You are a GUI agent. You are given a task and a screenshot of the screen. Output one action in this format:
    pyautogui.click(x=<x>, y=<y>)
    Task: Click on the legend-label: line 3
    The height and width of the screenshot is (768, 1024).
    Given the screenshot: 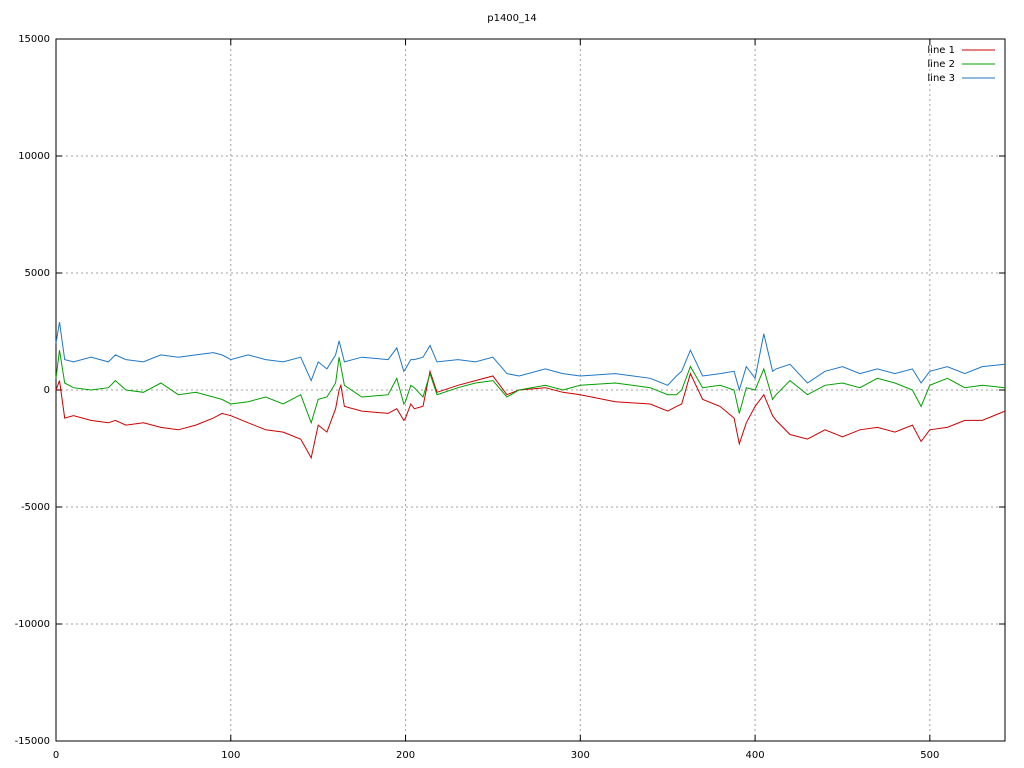 What is the action you would take?
    pyautogui.click(x=941, y=78)
    